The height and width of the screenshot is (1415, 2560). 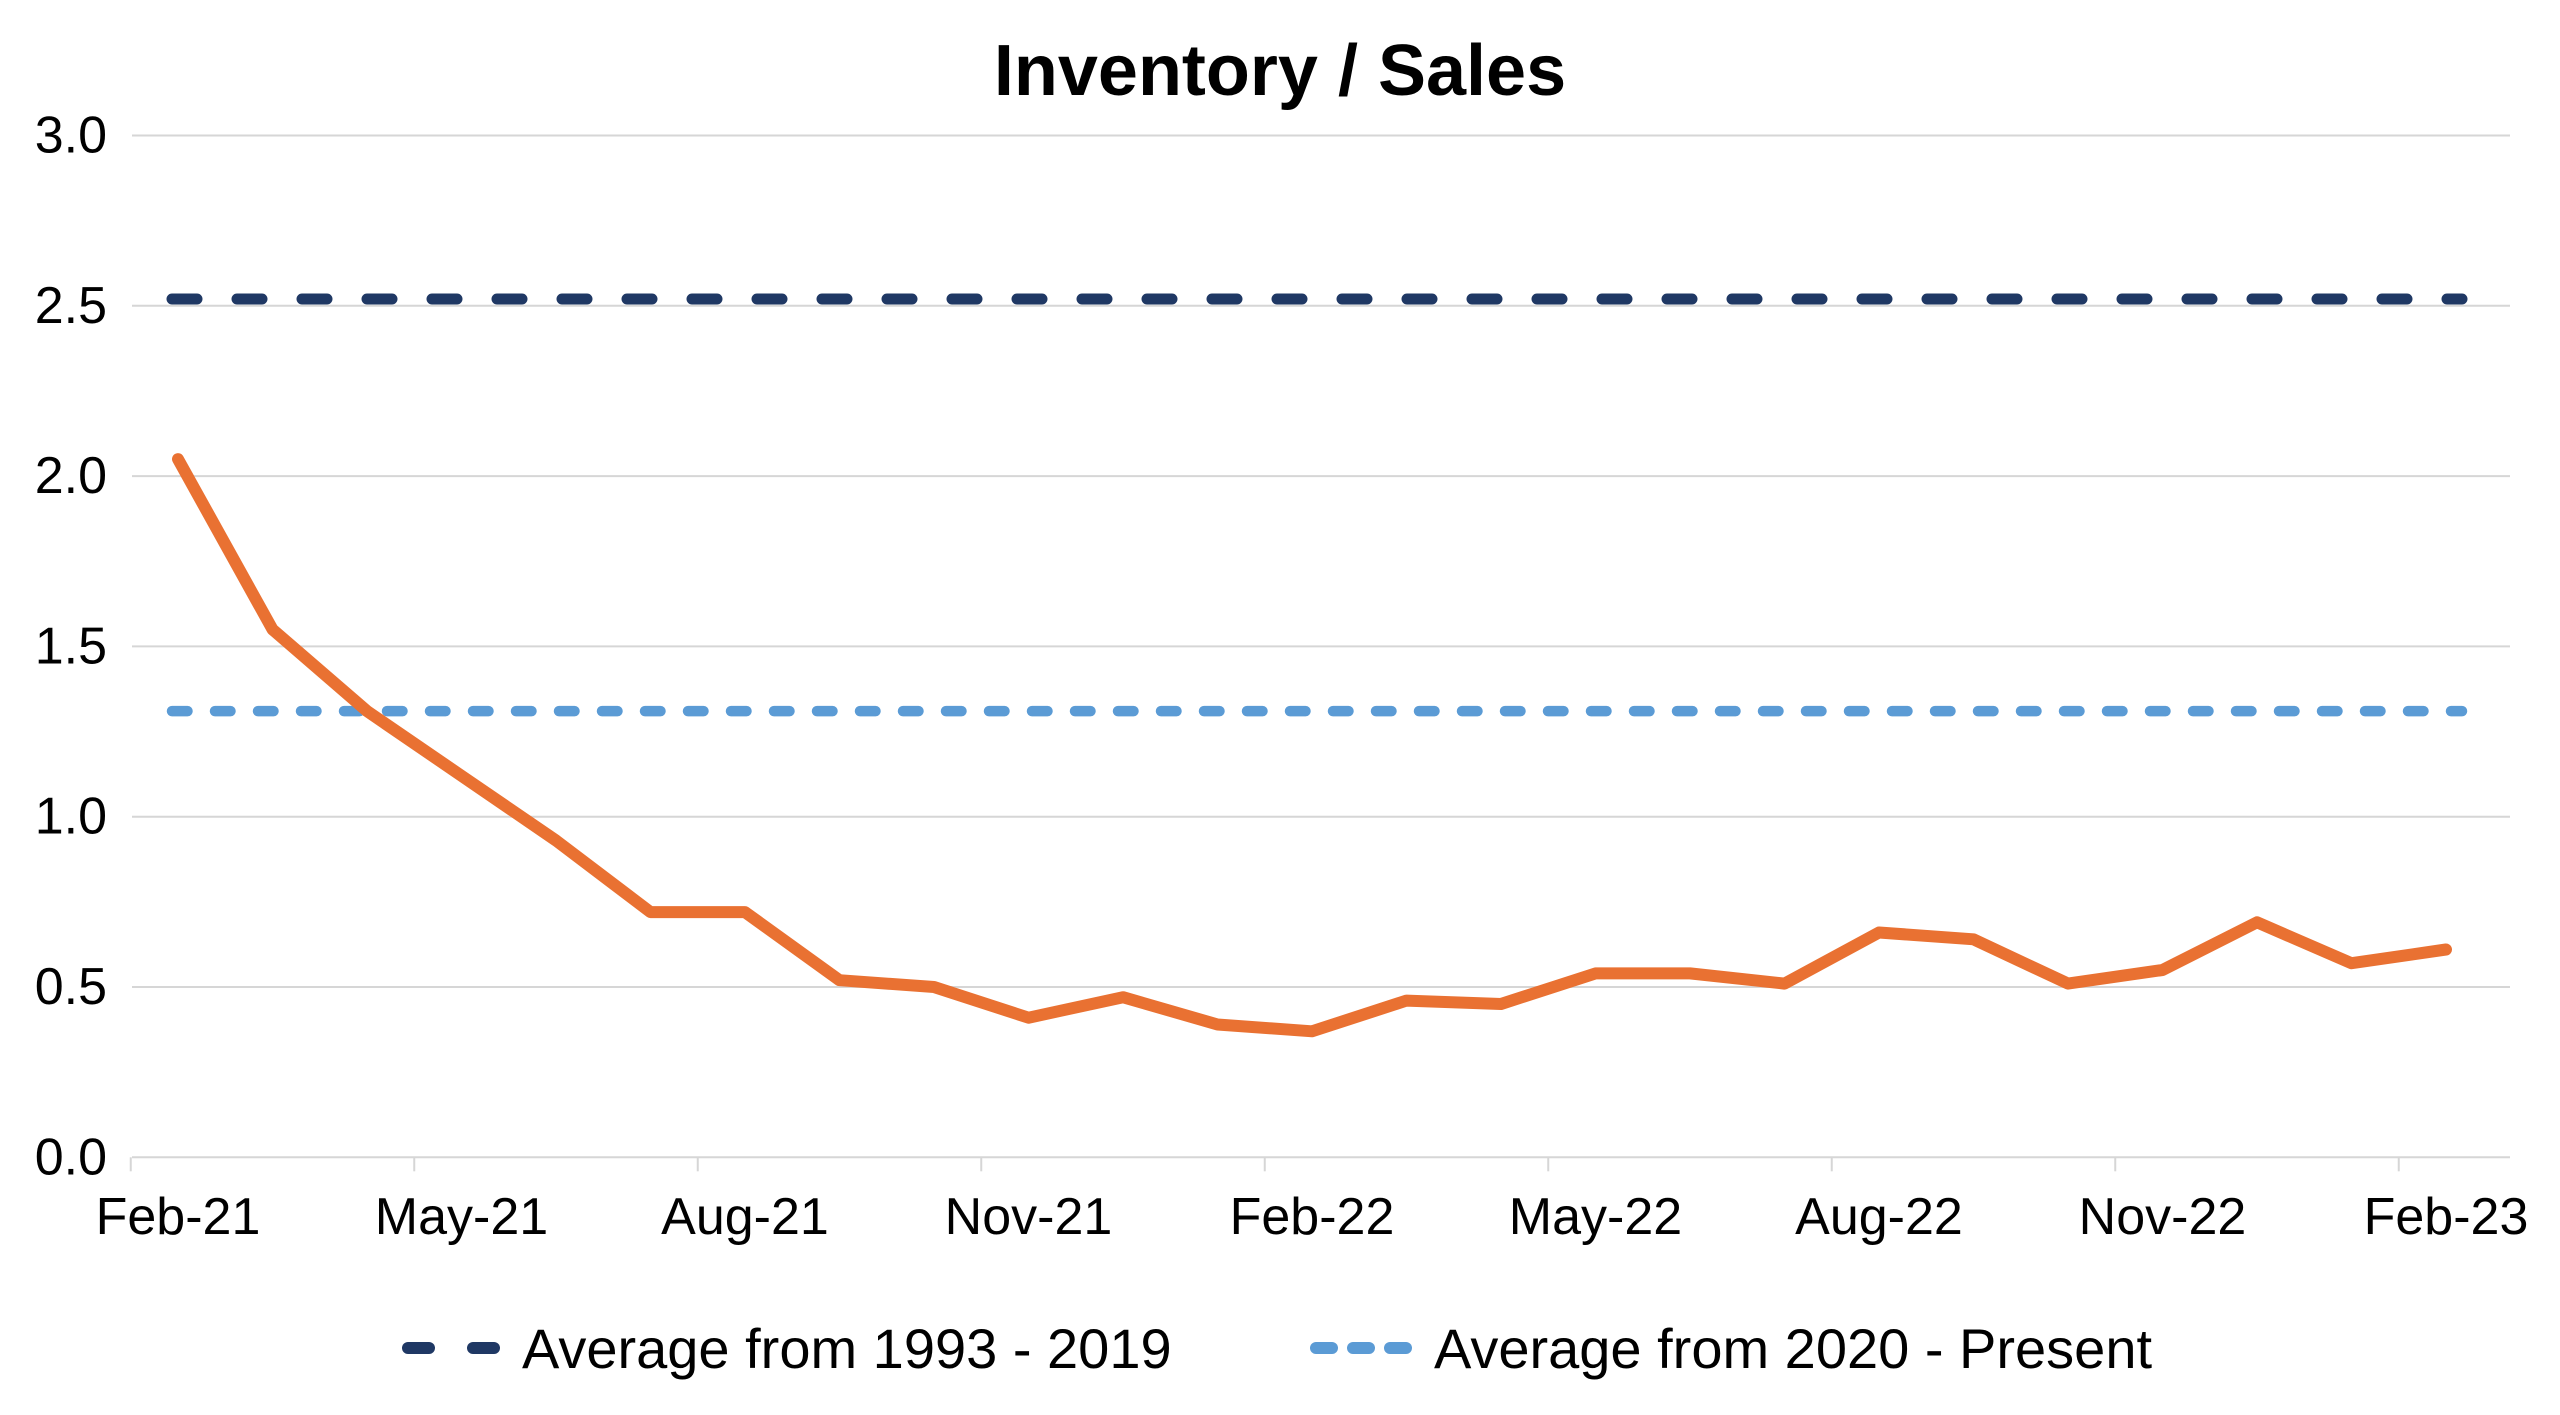 I want to click on legend-item-avg-2020-present: Average from 2020 - Present, so click(x=1731, y=1348).